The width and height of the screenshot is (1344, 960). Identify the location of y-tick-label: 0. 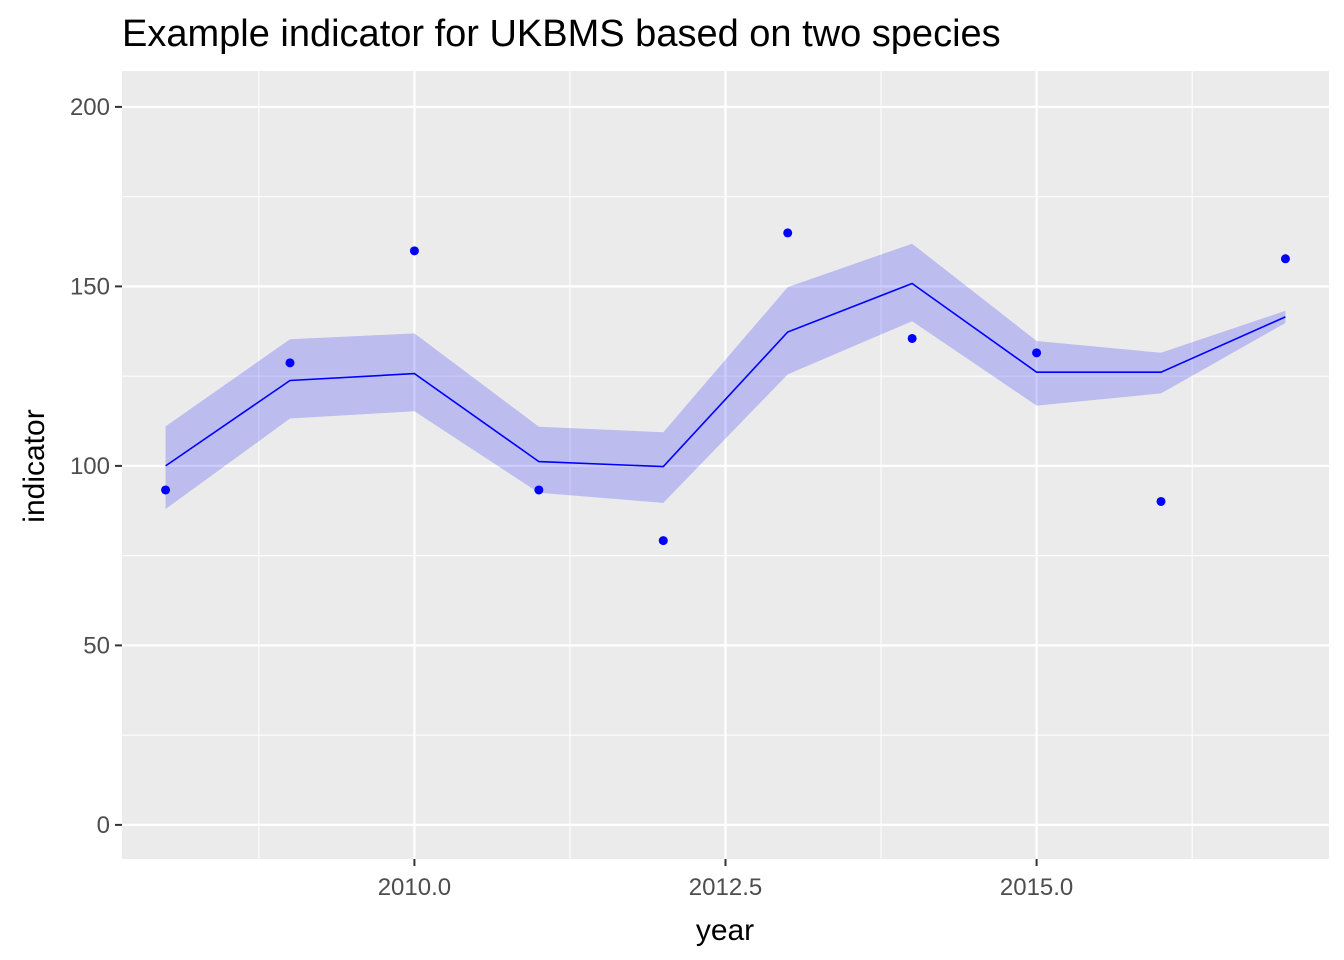
(103, 825).